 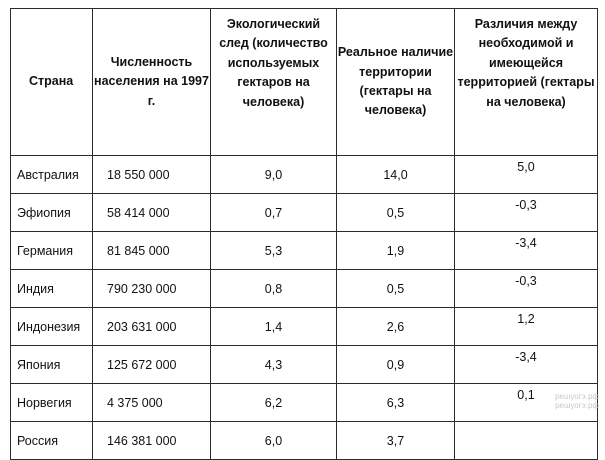 What do you see at coordinates (273, 250) in the screenshot?
I see `cell-footprint: 5,3` at bounding box center [273, 250].